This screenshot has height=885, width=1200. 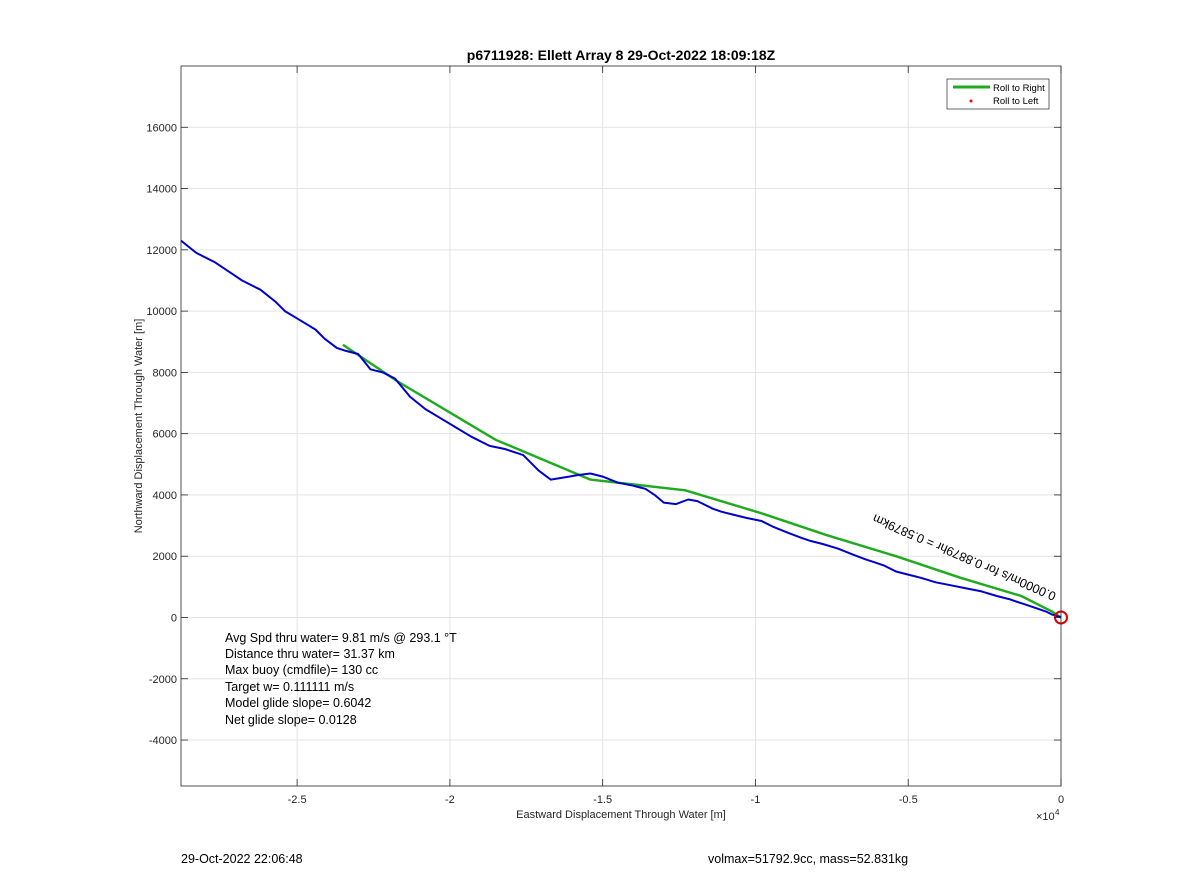 I want to click on footer-vol-mass: volmax=51792.9cc, mass=52.831kg, so click(x=808, y=859).